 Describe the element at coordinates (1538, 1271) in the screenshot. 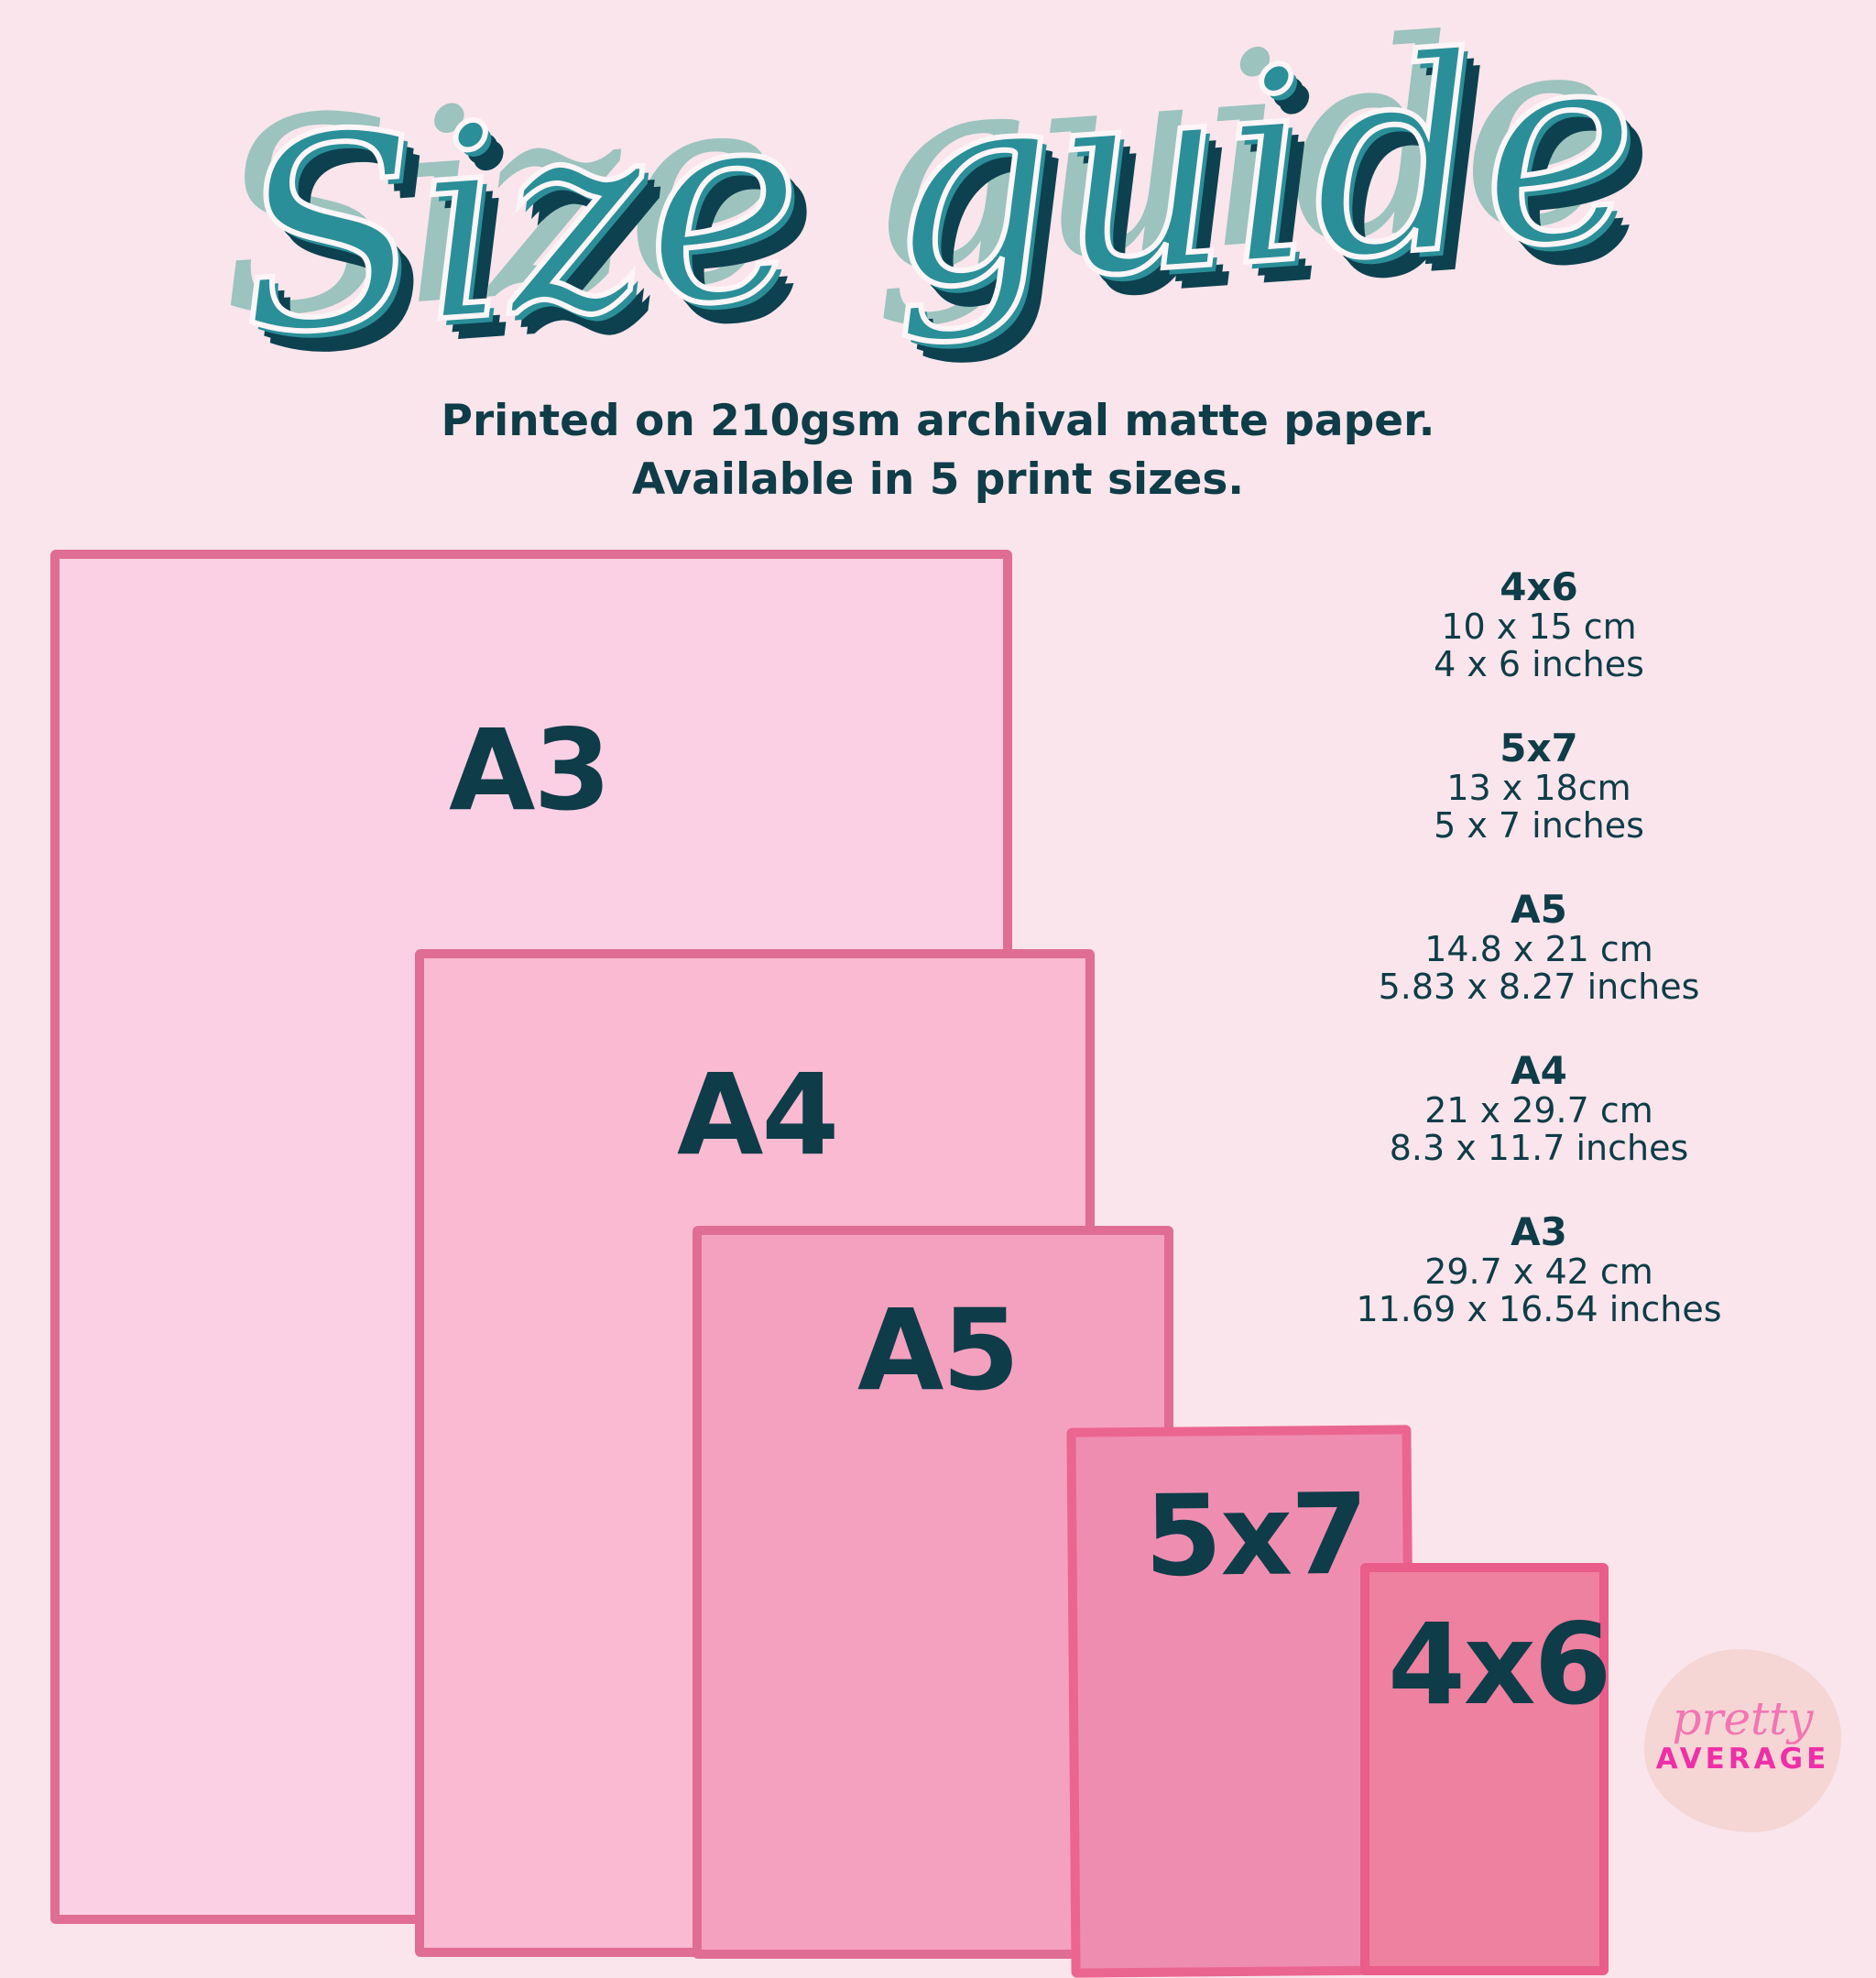

I see `spec-metric: 29.7 x 42 cm` at that location.